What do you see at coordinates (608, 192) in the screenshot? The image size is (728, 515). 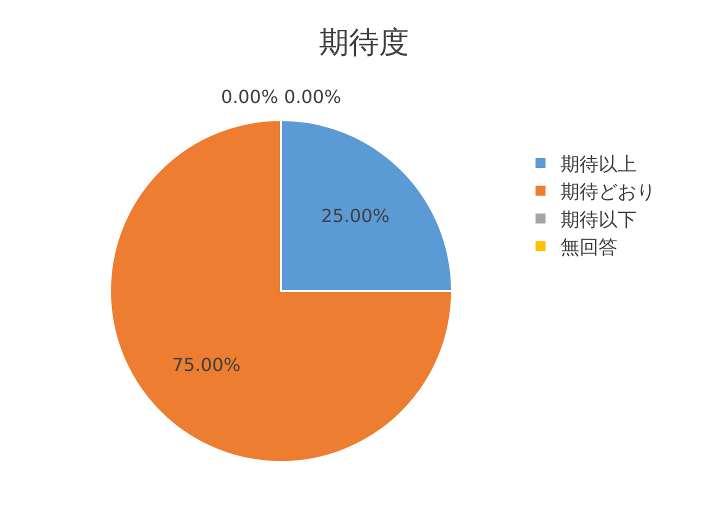 I see `legend-label: 期待どおり` at bounding box center [608, 192].